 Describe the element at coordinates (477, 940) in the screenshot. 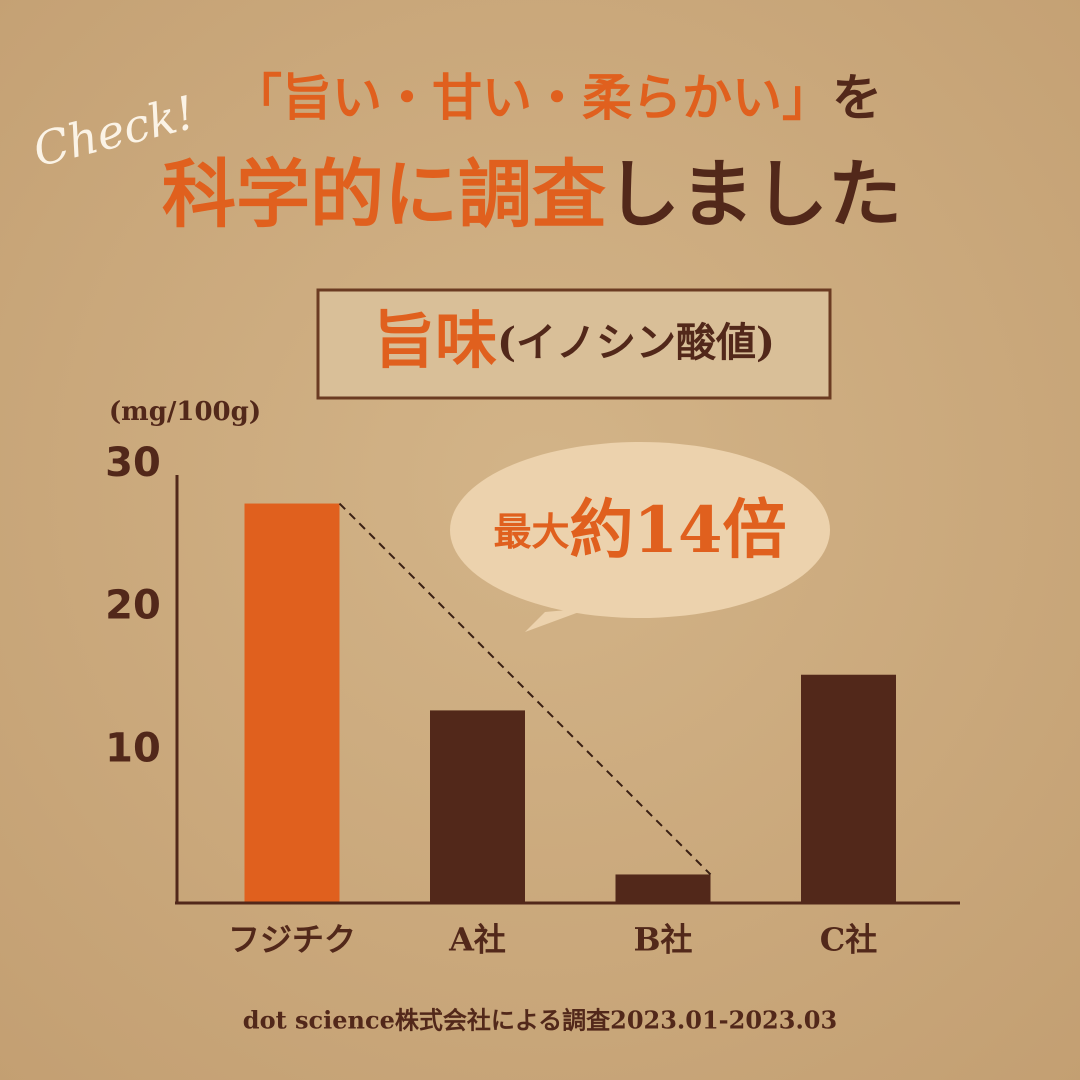

I see `x-tick-label: A社` at that location.